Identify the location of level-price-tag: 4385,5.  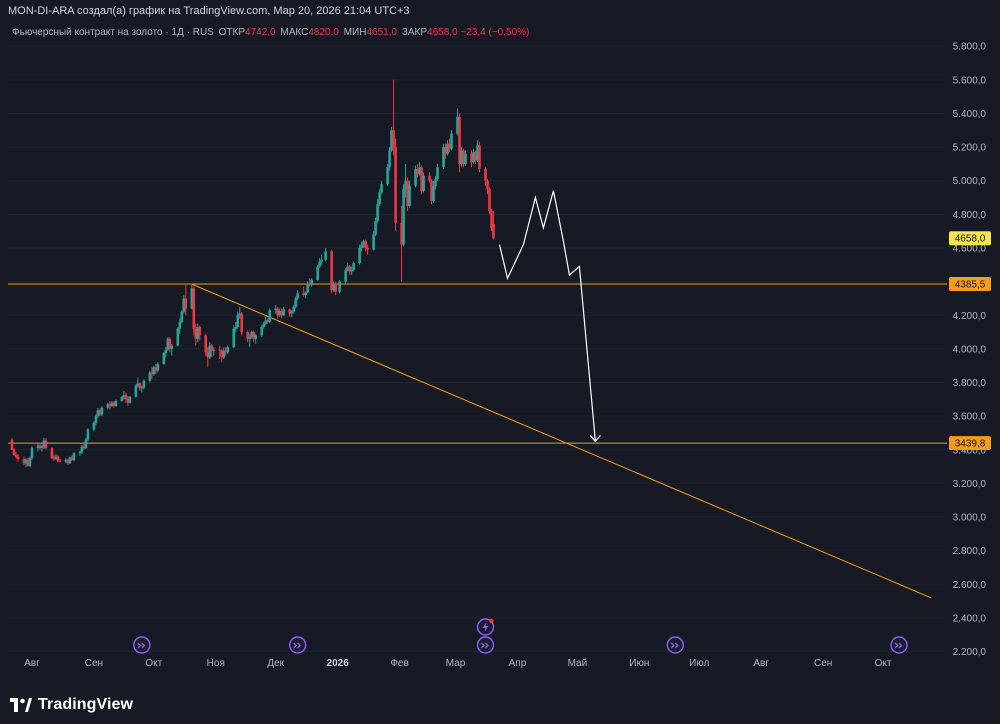
(970, 284).